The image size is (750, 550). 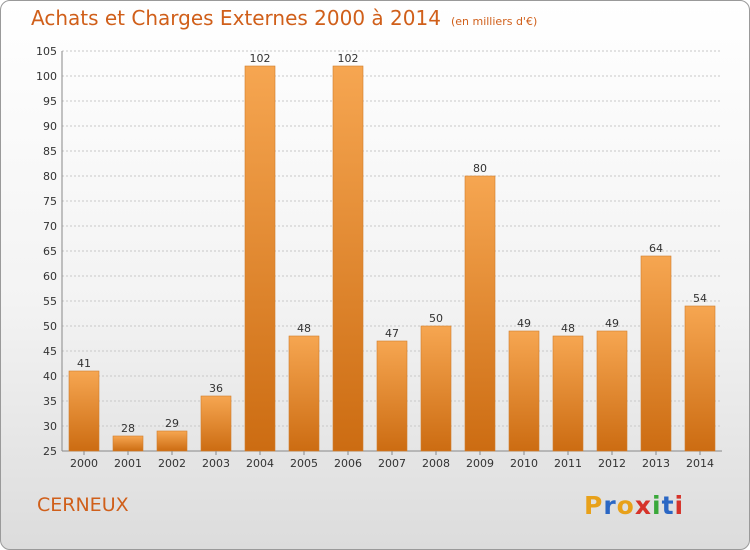 What do you see at coordinates (50, 351) in the screenshot?
I see `y-tick-label: 45` at bounding box center [50, 351].